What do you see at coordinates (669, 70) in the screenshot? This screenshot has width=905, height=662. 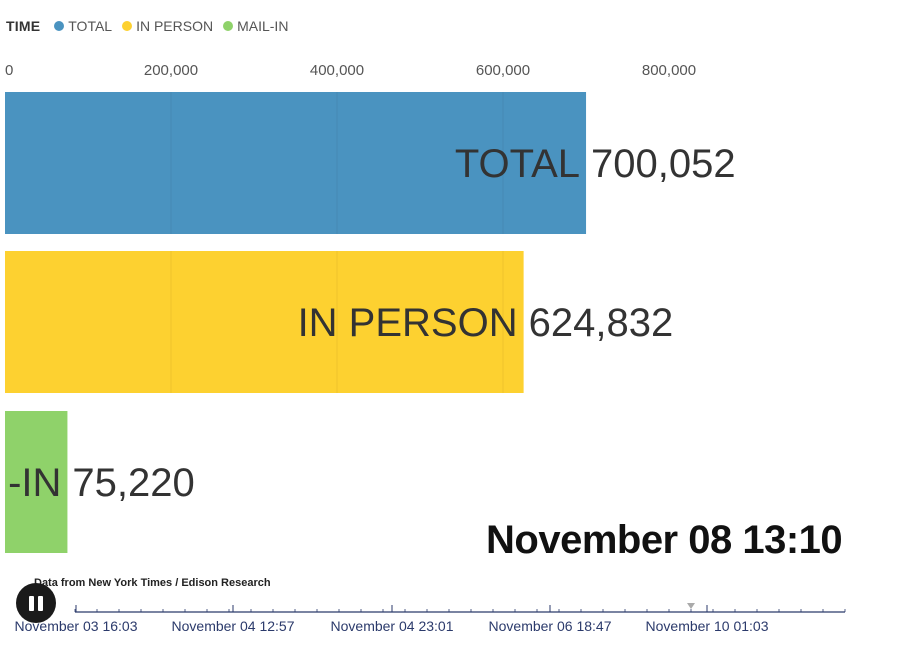 I see `tick-label: 800,000` at bounding box center [669, 70].